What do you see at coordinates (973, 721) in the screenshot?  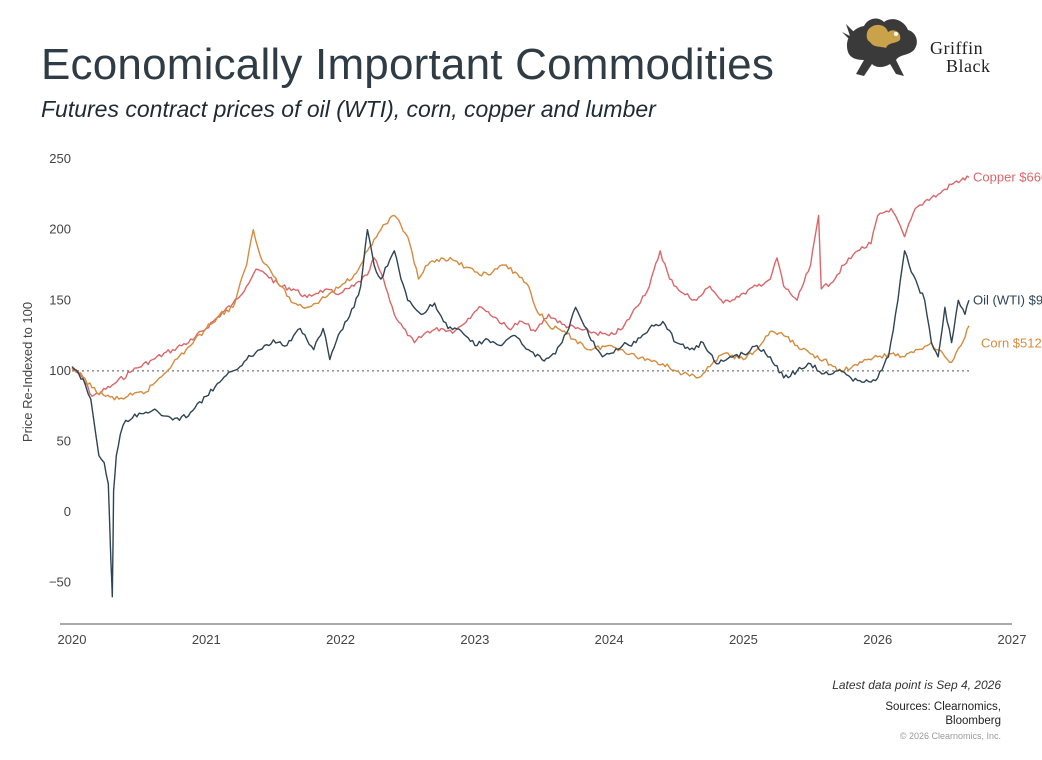 I see `sources-line2: Bloomberg` at bounding box center [973, 721].